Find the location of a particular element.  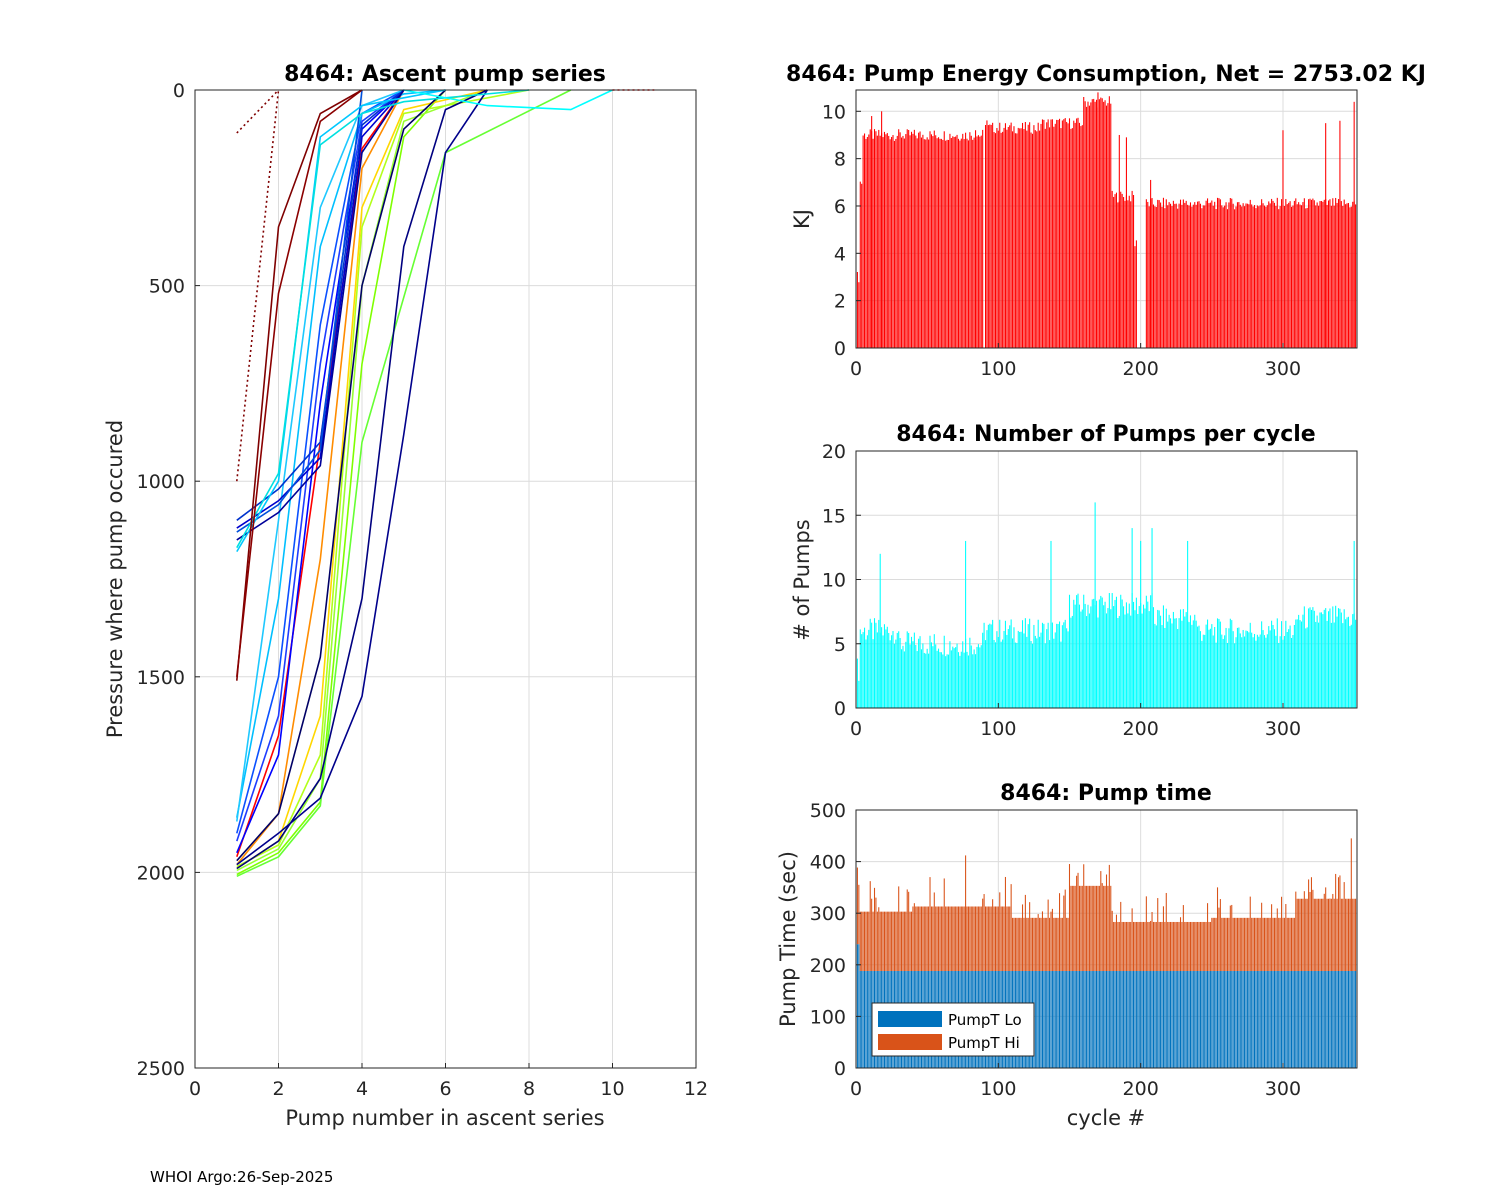

energy-ytick-label: 0 is located at coordinates (840, 349).